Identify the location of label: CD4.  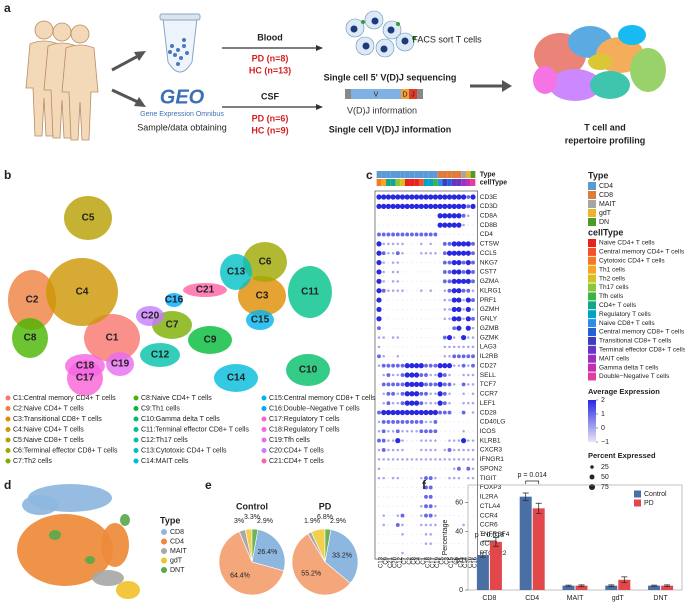
(532, 598).